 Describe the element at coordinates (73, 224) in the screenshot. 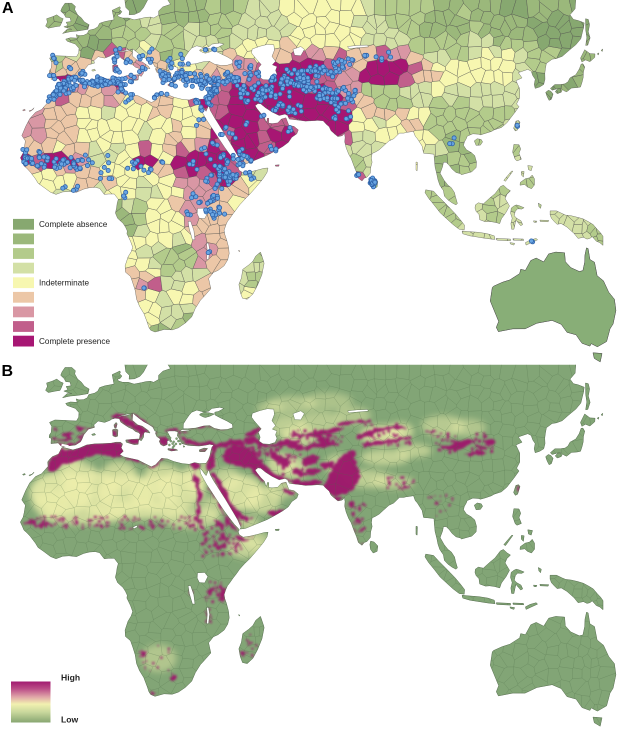

I see `svg-text: Complete absence` at that location.